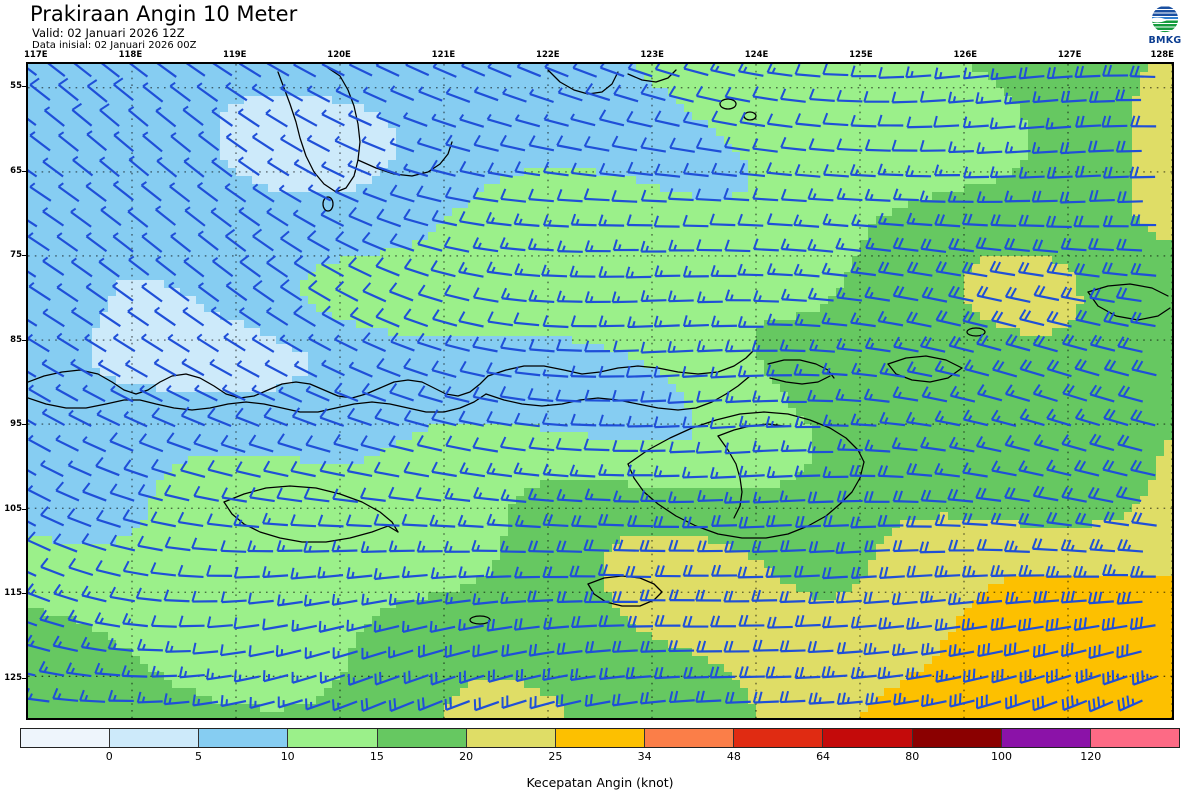  I want to click on lon-tick-label: 123E, so click(652, 55).